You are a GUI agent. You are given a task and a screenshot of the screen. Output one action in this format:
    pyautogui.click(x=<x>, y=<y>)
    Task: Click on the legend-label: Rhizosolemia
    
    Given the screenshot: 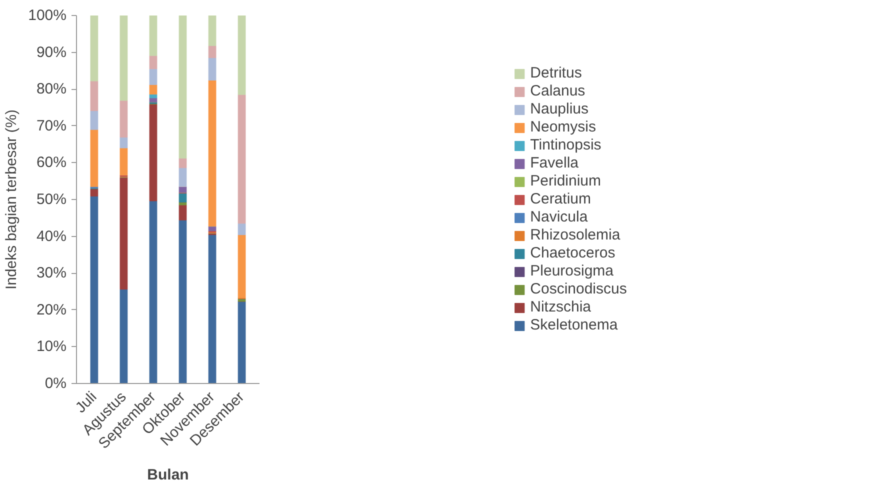 What is the action you would take?
    pyautogui.click(x=575, y=235)
    